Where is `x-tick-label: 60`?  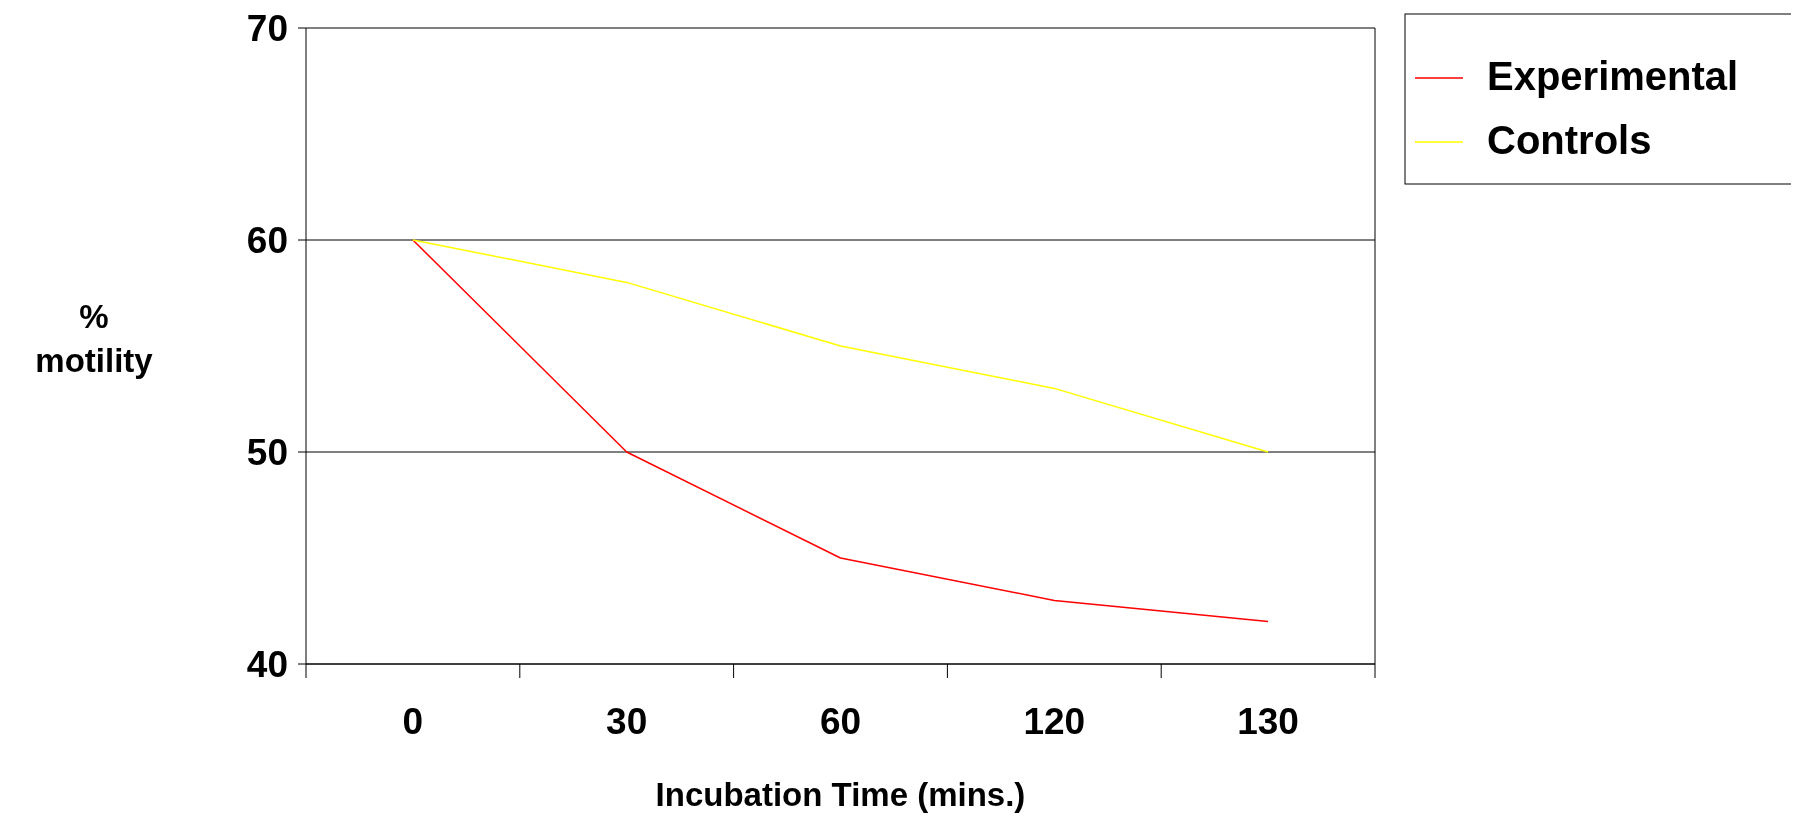
x-tick-label: 60 is located at coordinates (840, 721).